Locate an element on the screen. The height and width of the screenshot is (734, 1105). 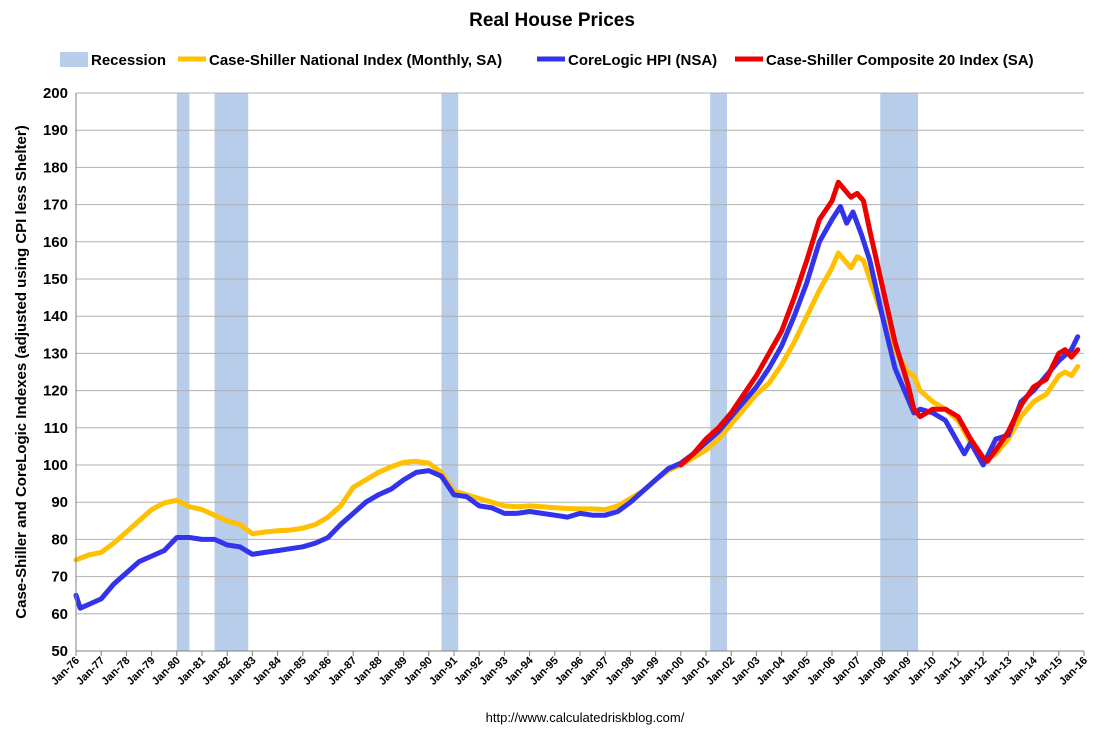
y-tick-label: 130 is located at coordinates (55, 353).